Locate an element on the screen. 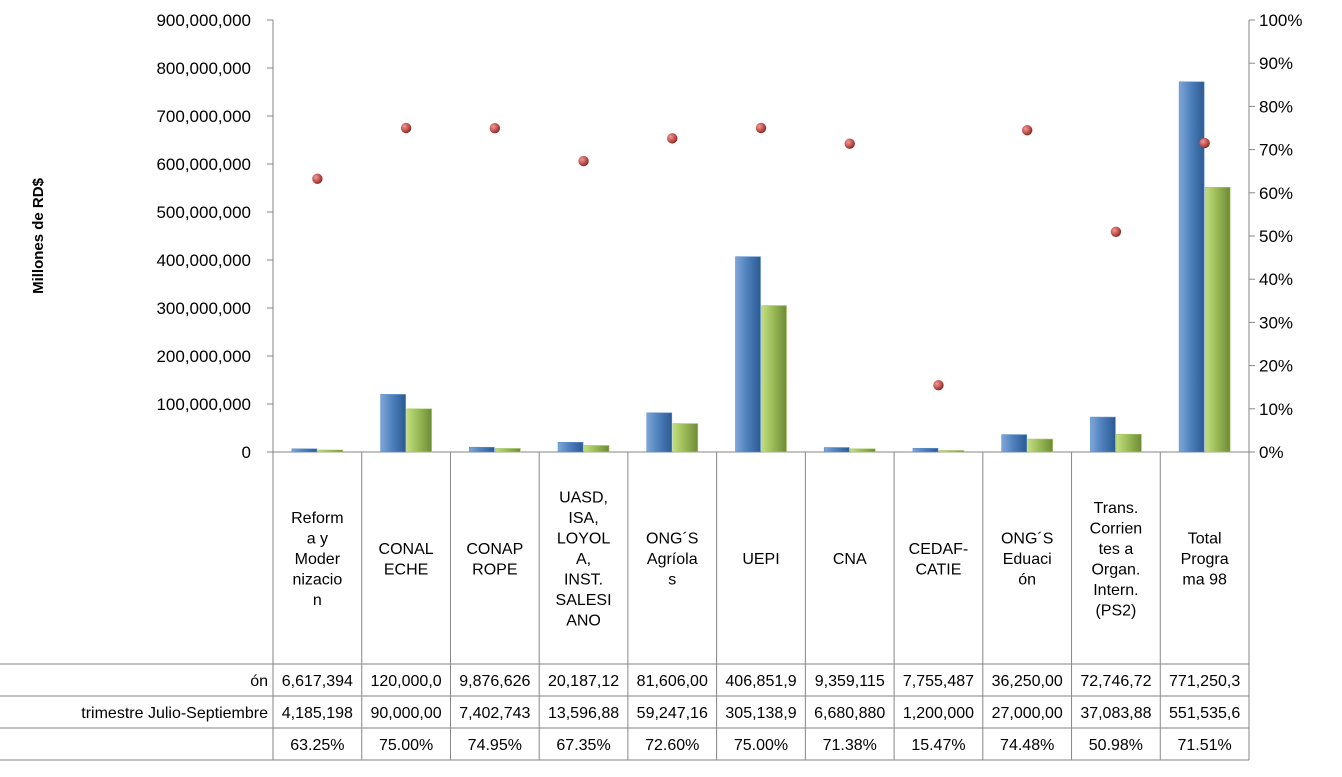 This screenshot has height=777, width=1342. table-cell-value: 36,250,00 is located at coordinates (1027, 681).